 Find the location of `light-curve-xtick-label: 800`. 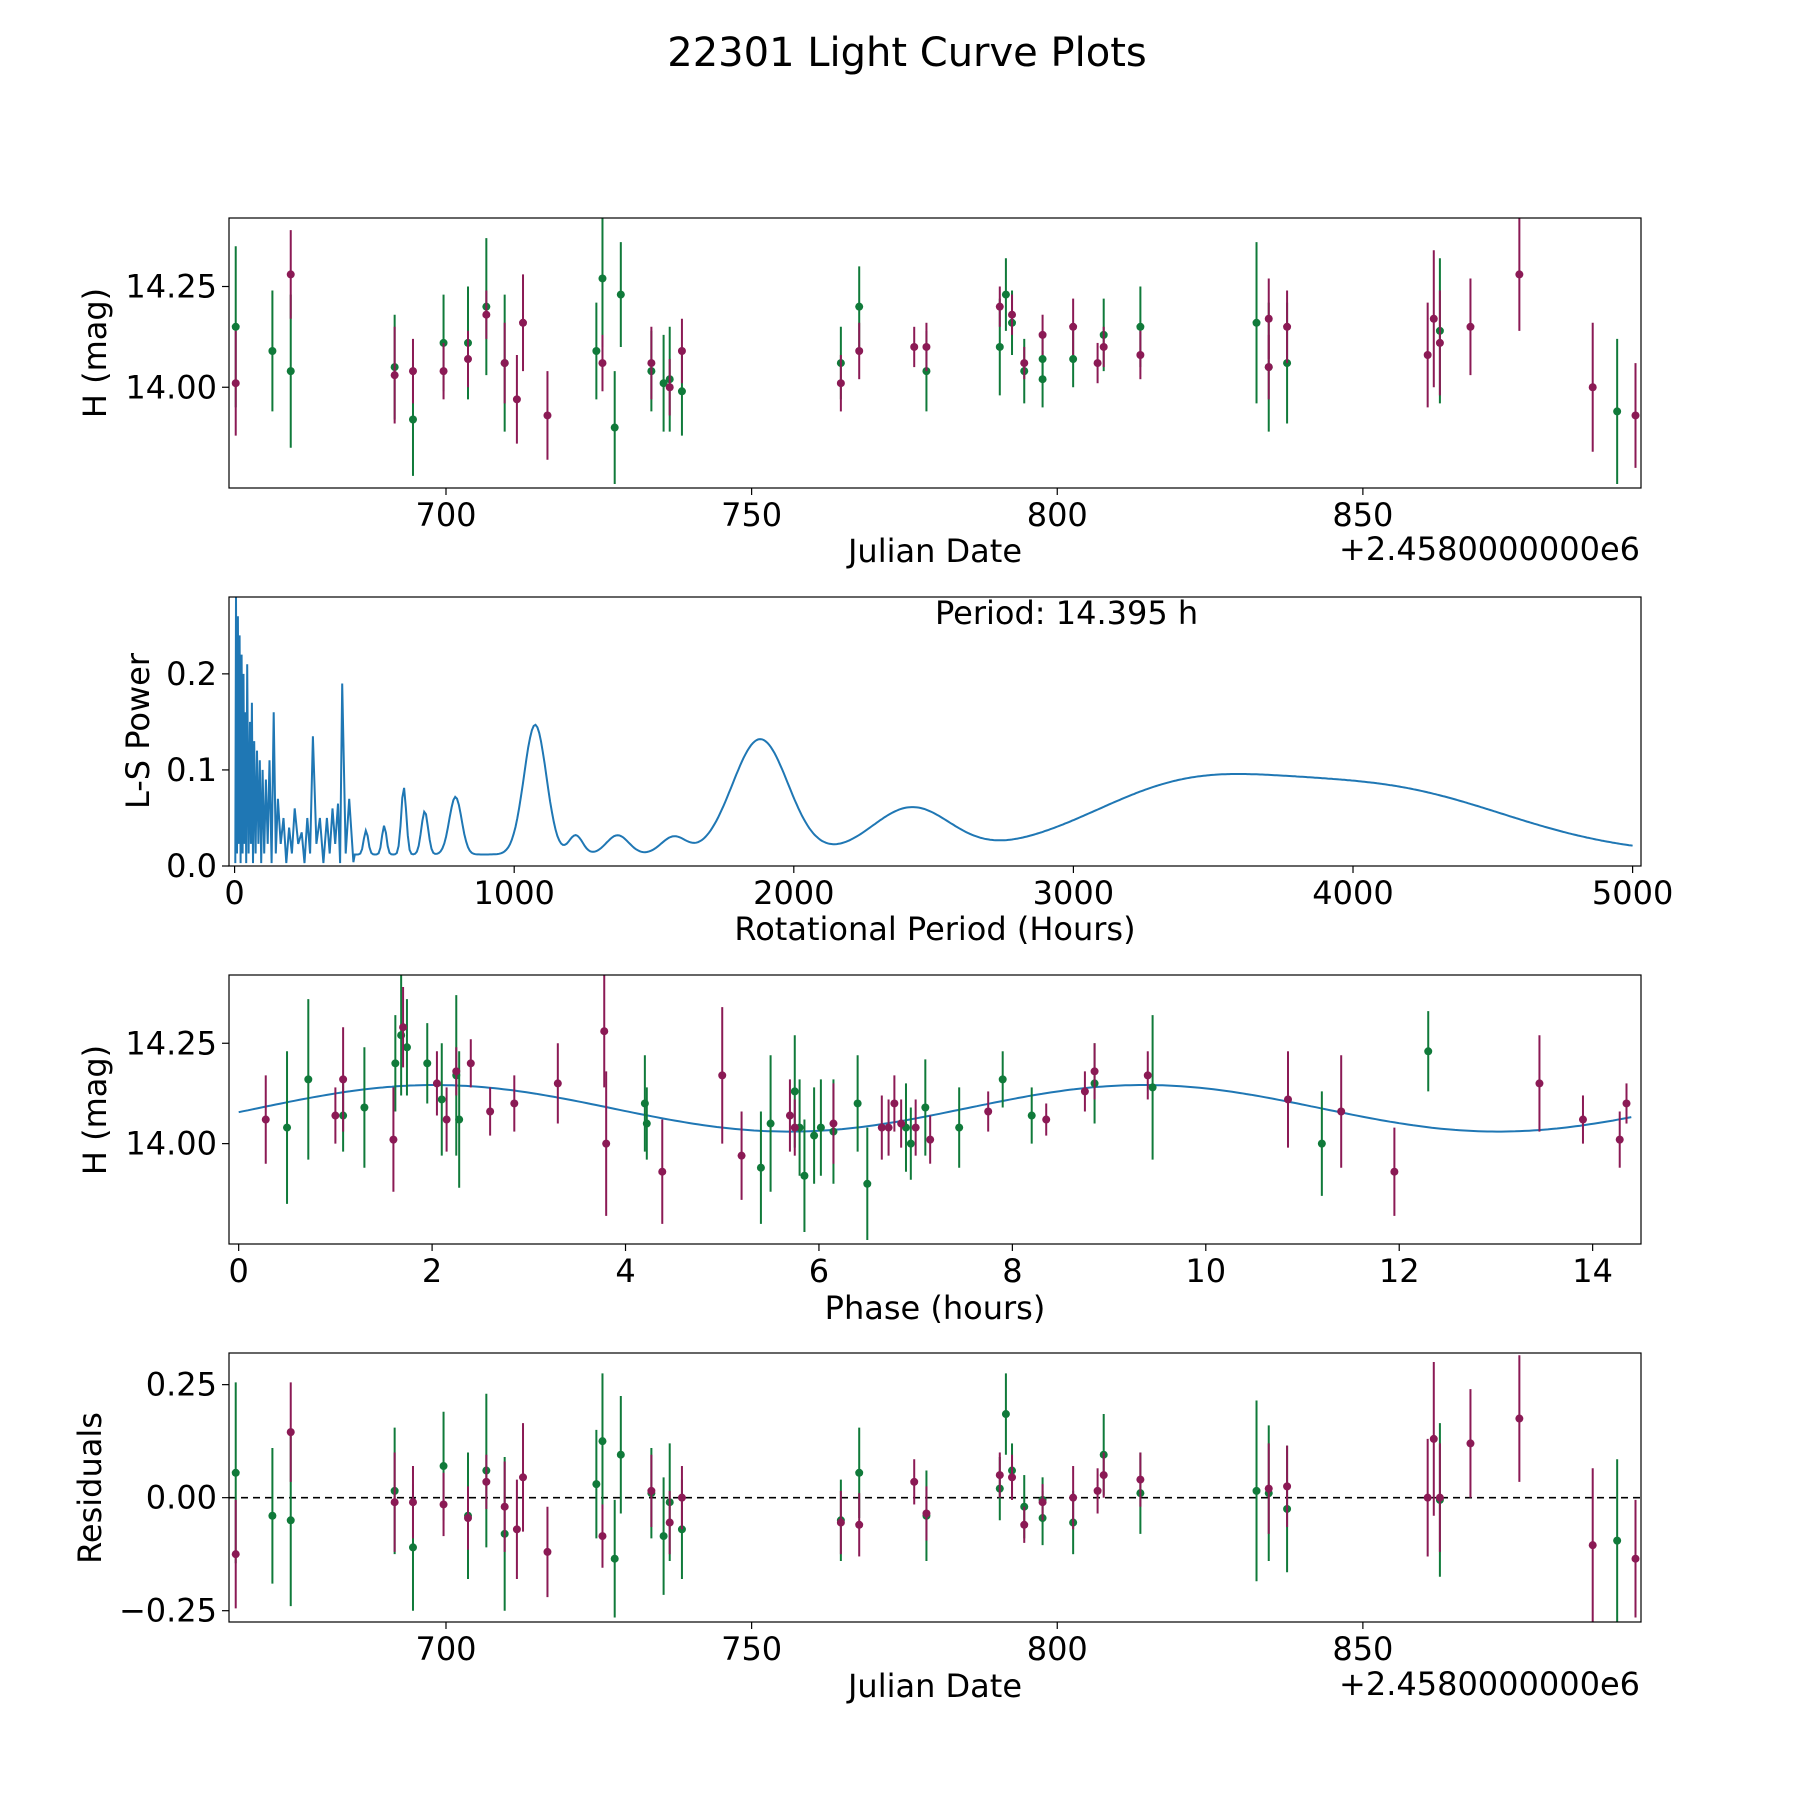

light-curve-xtick-label: 800 is located at coordinates (1057, 515).